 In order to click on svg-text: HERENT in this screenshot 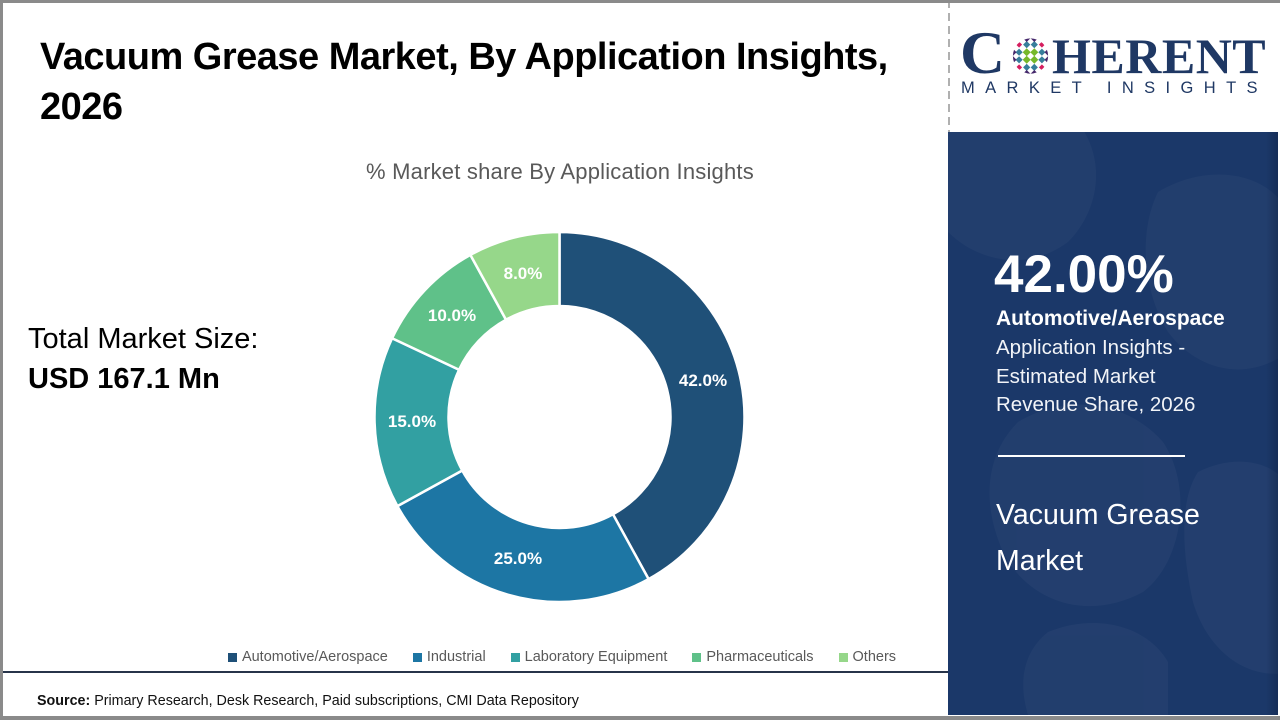, I will do `click(1159, 56)`.